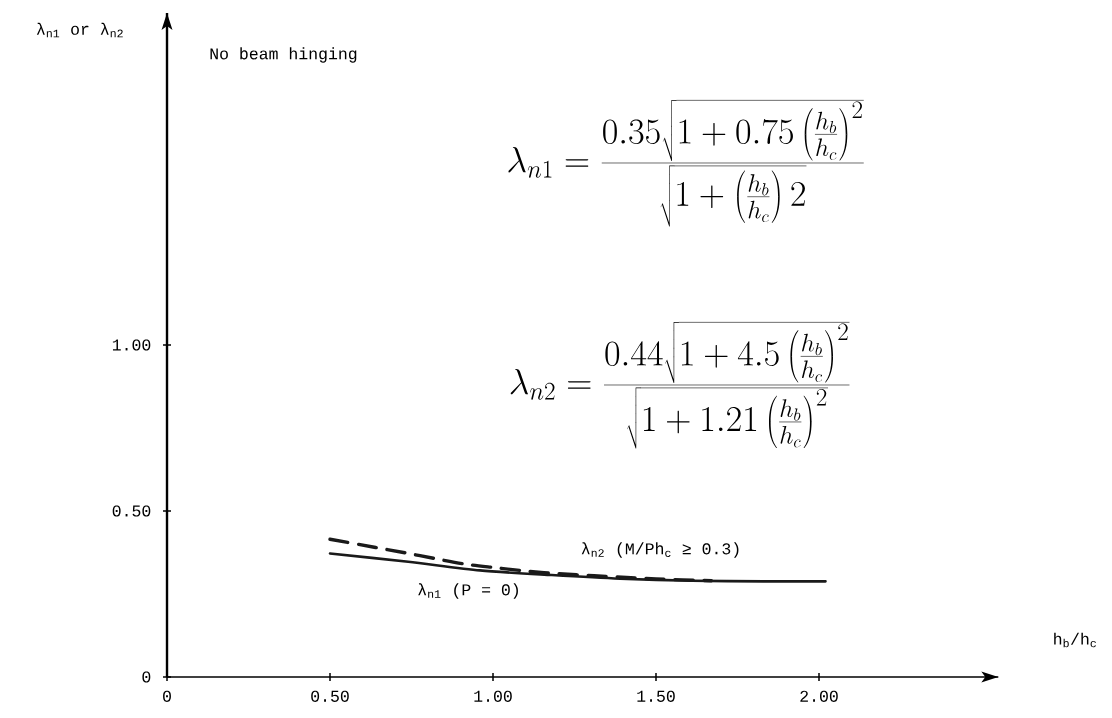 Image resolution: width=1112 pixels, height=718 pixels. What do you see at coordinates (468, 591) in the screenshot?
I see `series-label: λ$_{n1}$ (P = 0)` at bounding box center [468, 591].